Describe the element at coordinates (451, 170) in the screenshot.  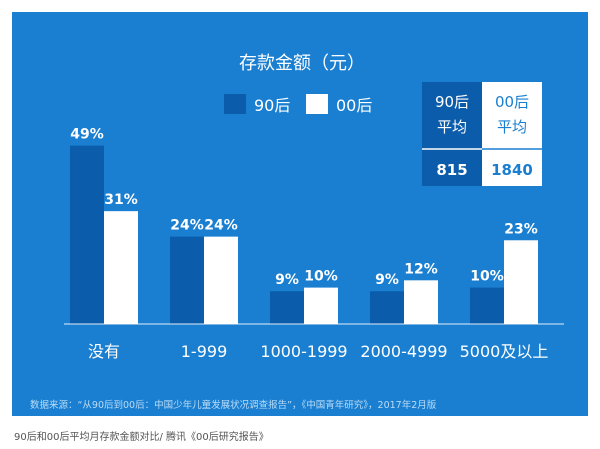
I see `avg-table-value-90: 815` at that location.